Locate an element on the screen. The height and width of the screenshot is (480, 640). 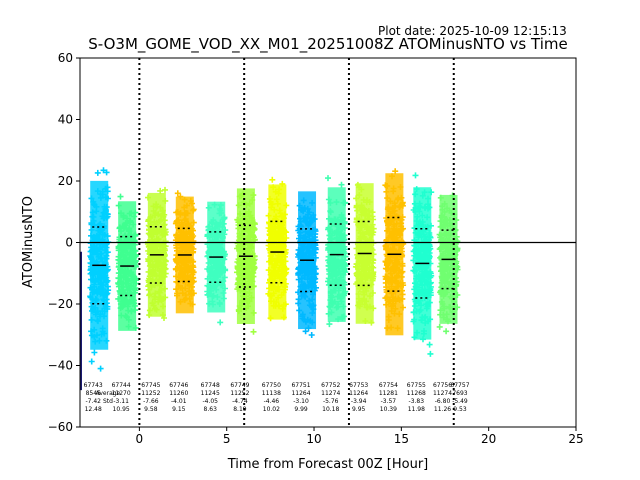
y-tick-label: 60 is located at coordinates (65, 58).